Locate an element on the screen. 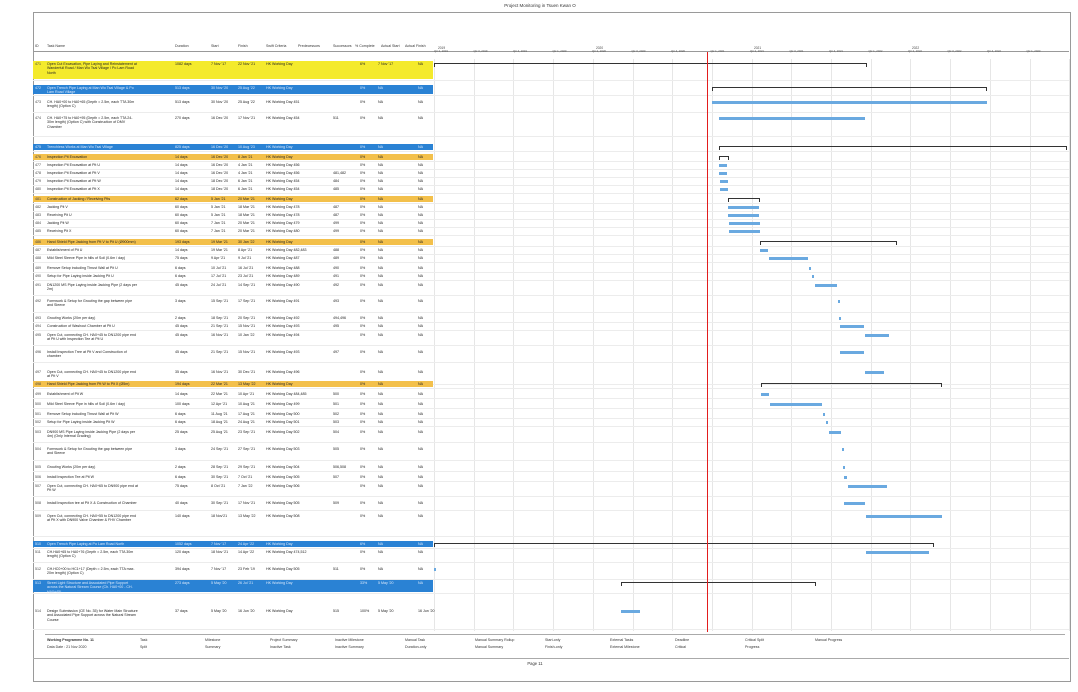 This screenshot has width=1078, height=692. cell-duration: 6 days is located at coordinates (180, 414).